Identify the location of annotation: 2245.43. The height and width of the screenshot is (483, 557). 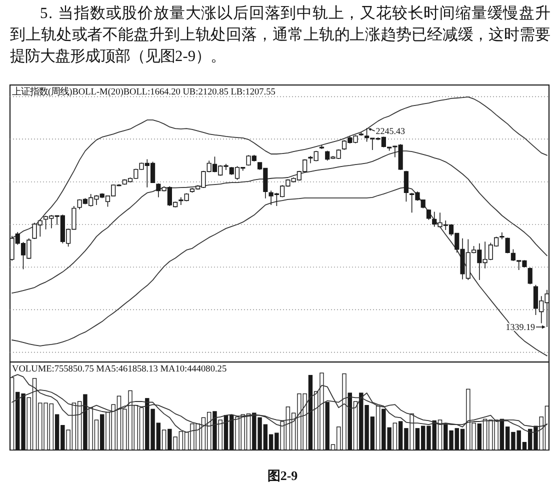
(391, 131).